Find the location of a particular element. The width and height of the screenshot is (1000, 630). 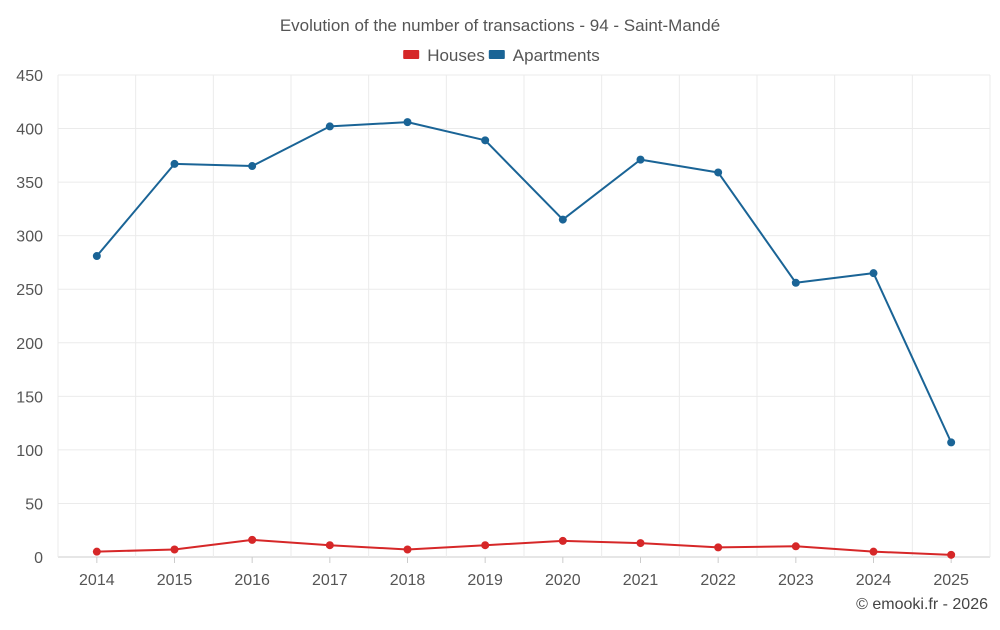

y-tick-label: 150 is located at coordinates (29, 397).